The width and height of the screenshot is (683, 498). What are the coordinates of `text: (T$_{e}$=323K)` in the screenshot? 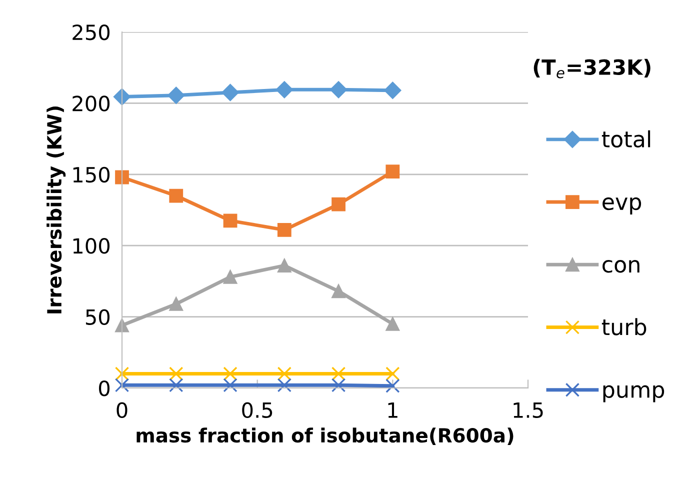 It's located at (592, 68).